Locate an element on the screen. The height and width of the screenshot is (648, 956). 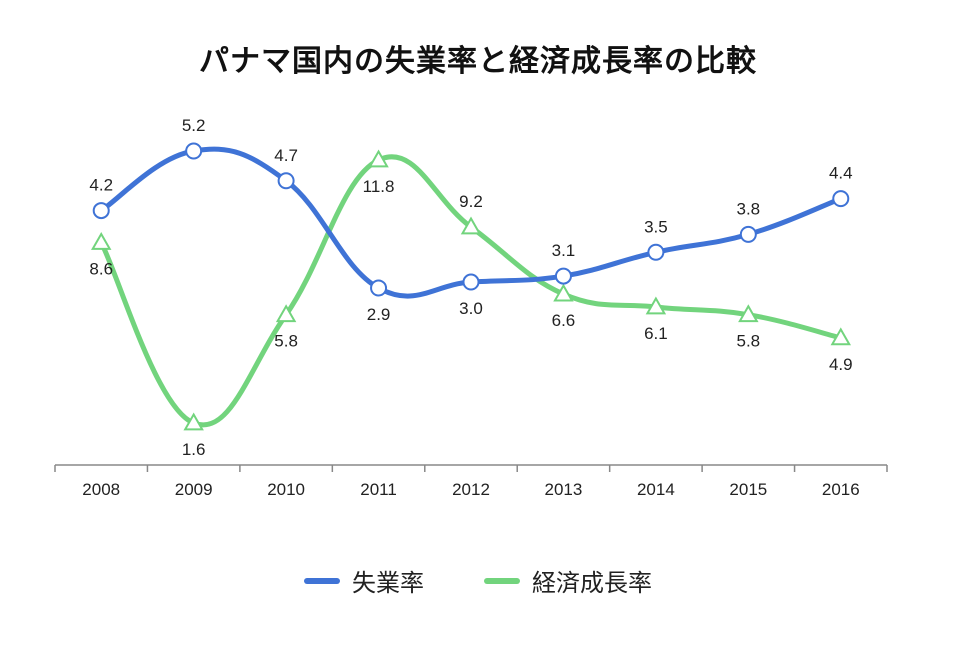
legend-swatch-unemployment is located at coordinates (322, 580).